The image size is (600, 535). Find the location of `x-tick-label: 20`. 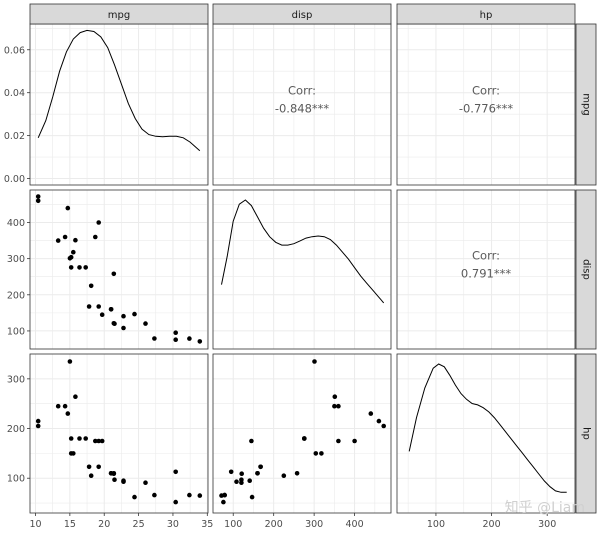

x-tick-label: 20 is located at coordinates (104, 524).